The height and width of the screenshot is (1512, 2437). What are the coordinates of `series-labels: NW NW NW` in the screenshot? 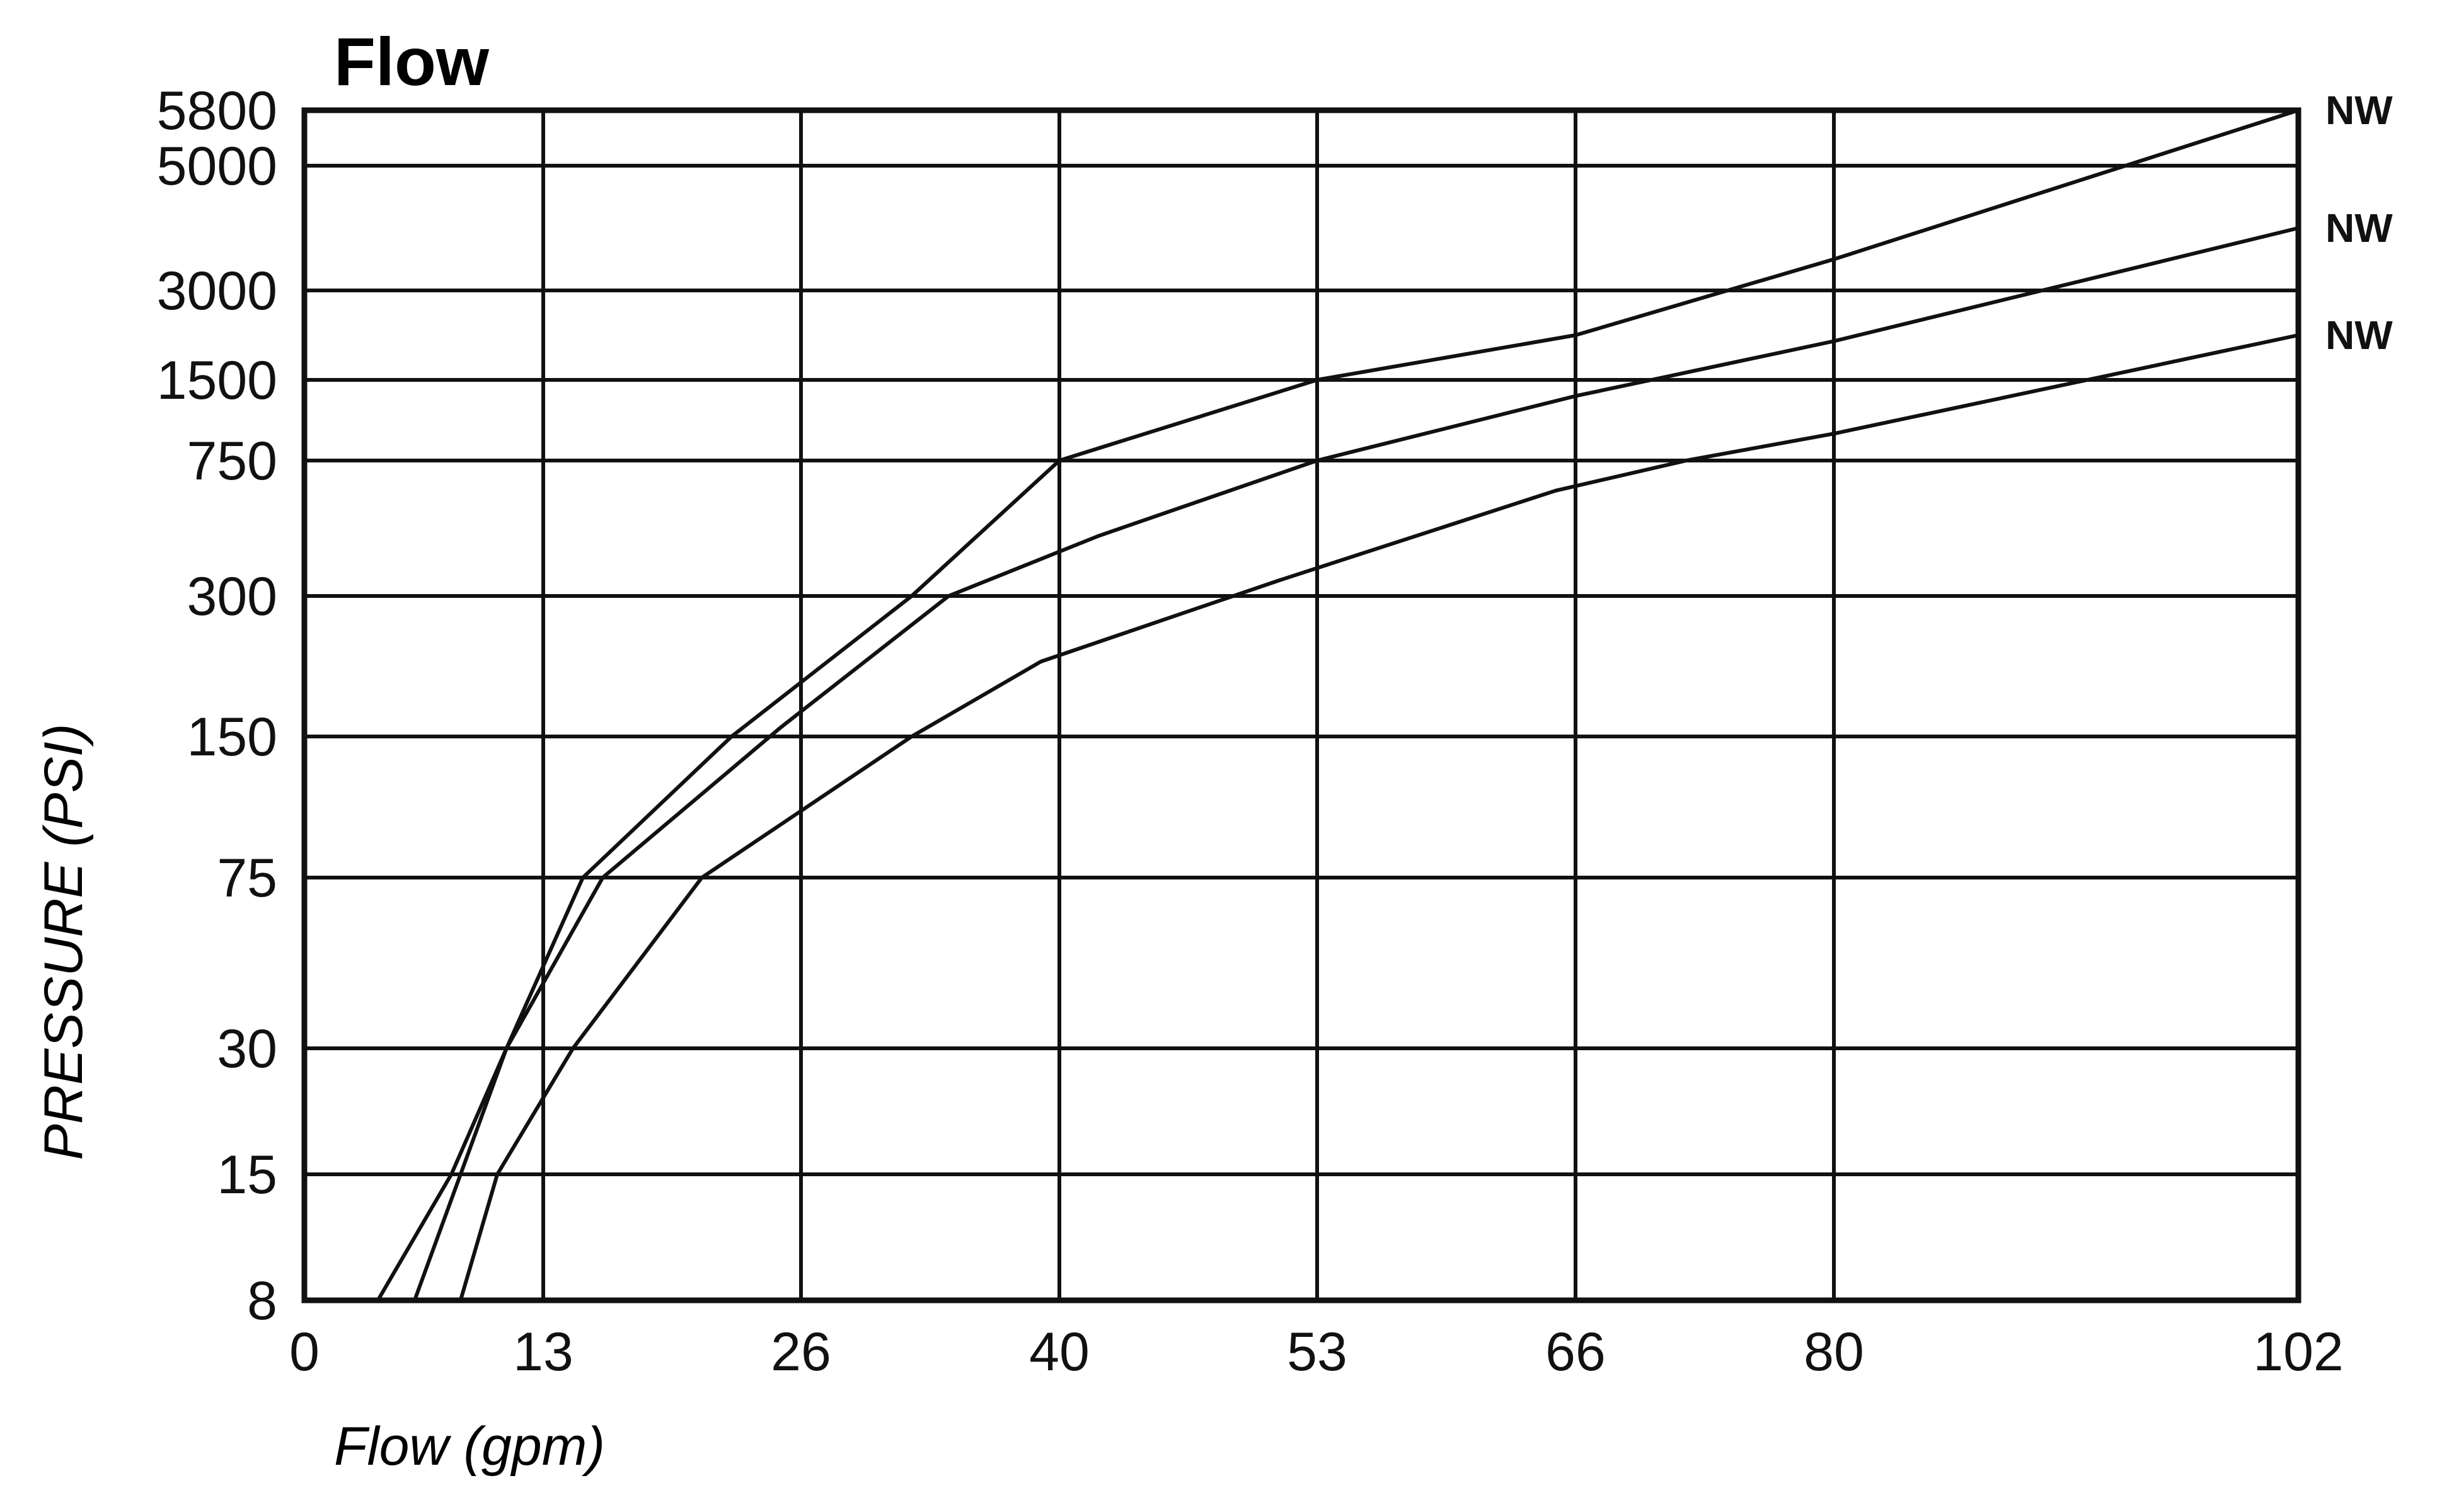 It's located at (2359, 223).